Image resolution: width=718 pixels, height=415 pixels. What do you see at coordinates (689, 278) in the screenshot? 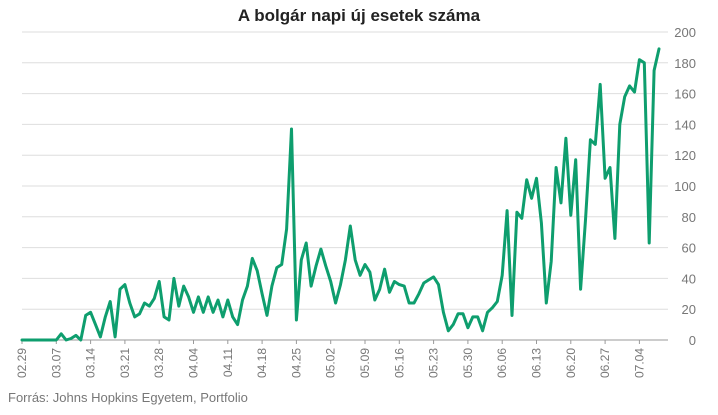
I see `y-tick-label: 40` at bounding box center [689, 278].